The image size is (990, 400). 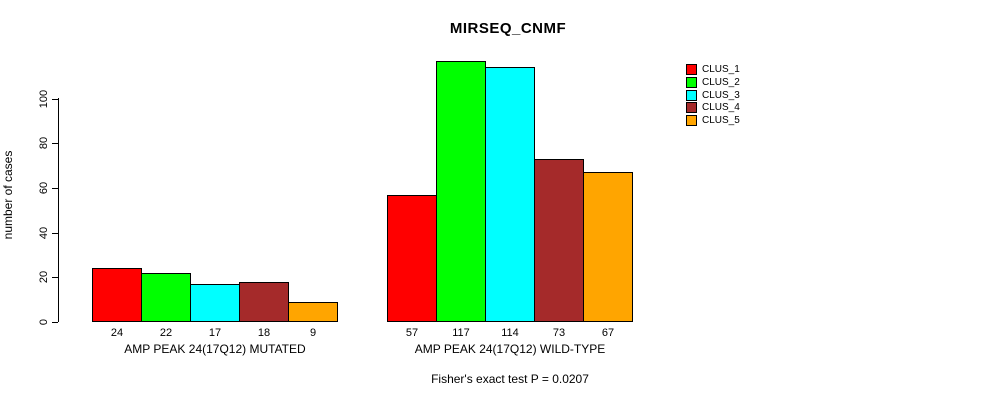 What do you see at coordinates (44, 277) in the screenshot?
I see `y-tick-label: 20` at bounding box center [44, 277].